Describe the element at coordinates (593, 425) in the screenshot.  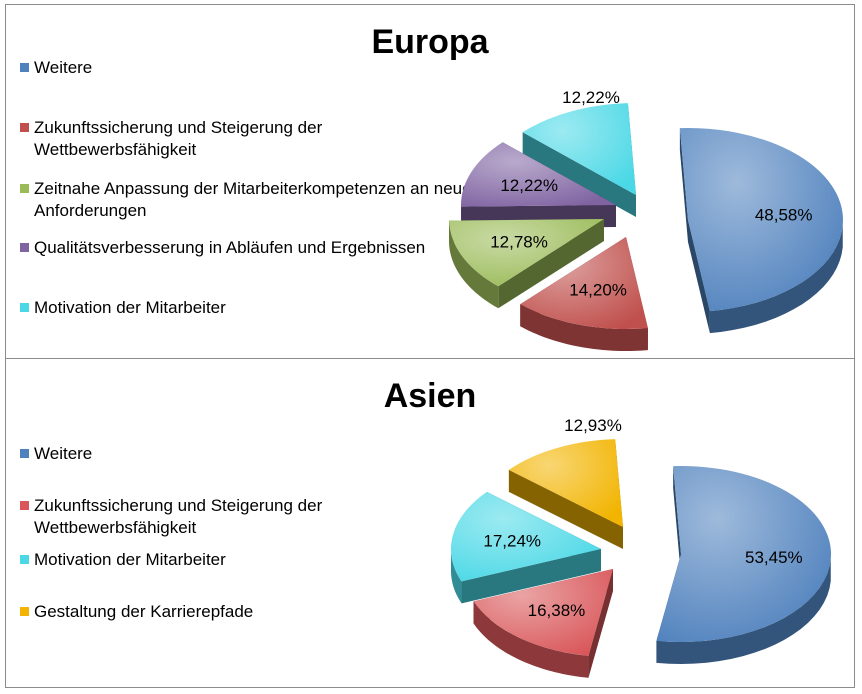
I see `slice-value-label: 12,93%` at that location.